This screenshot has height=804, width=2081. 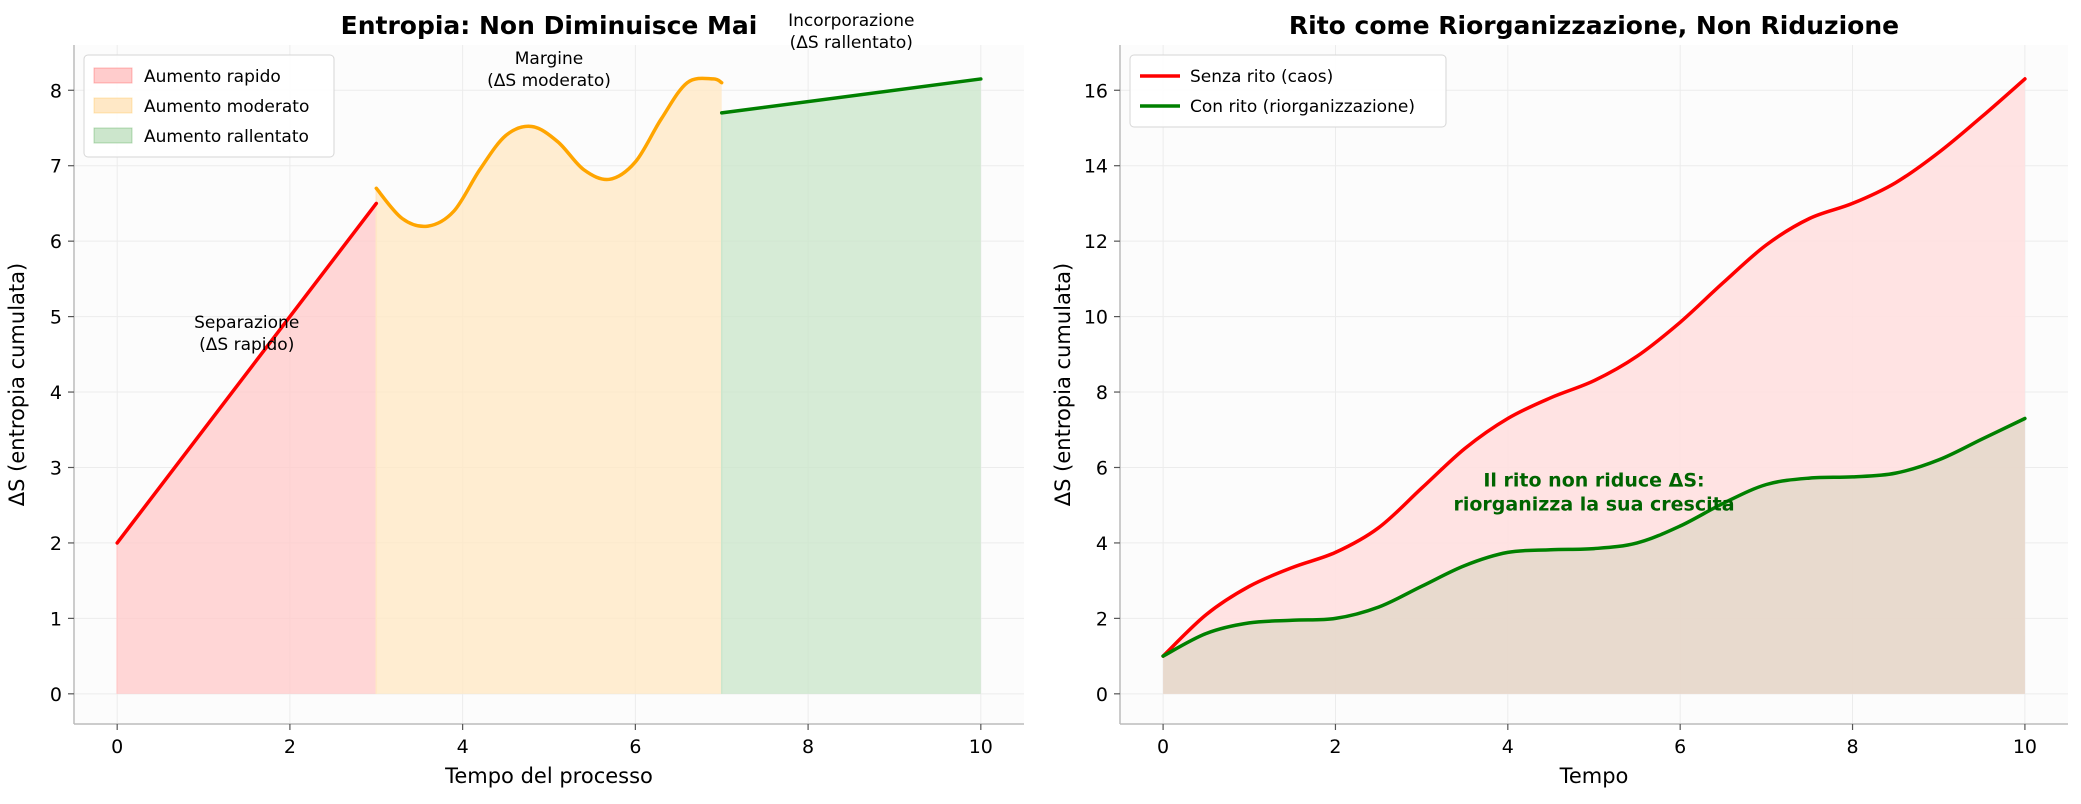 I want to click on annotation-line: riorganizza la sua crescita, so click(x=1593, y=504).